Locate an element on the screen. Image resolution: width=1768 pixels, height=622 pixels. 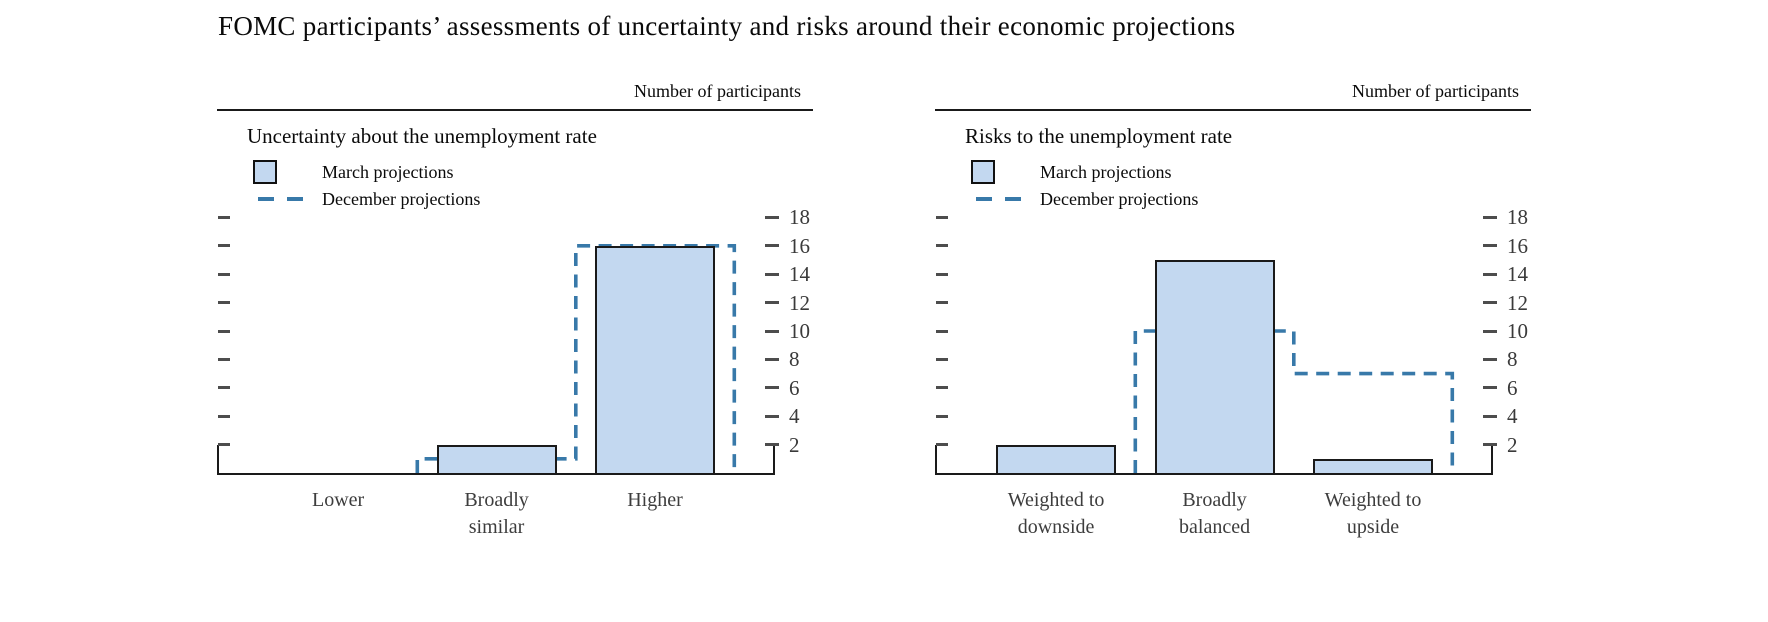
category-label: Lower is located at coordinates (338, 500).